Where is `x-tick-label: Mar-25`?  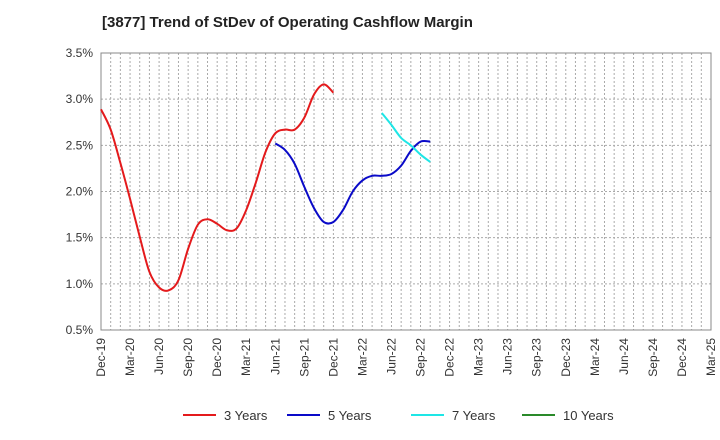 x-tick-label: Mar-25 is located at coordinates (711, 357).